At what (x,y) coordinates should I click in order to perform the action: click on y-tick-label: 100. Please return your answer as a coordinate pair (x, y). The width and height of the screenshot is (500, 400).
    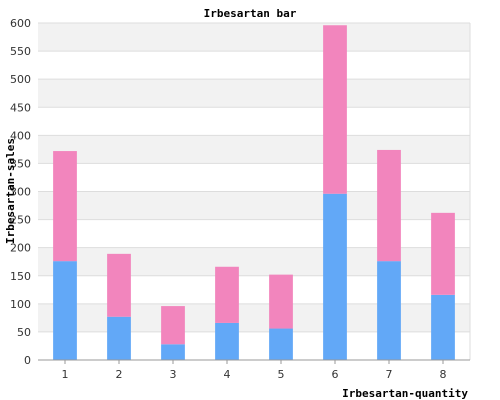
    Looking at the image, I should click on (20, 304).